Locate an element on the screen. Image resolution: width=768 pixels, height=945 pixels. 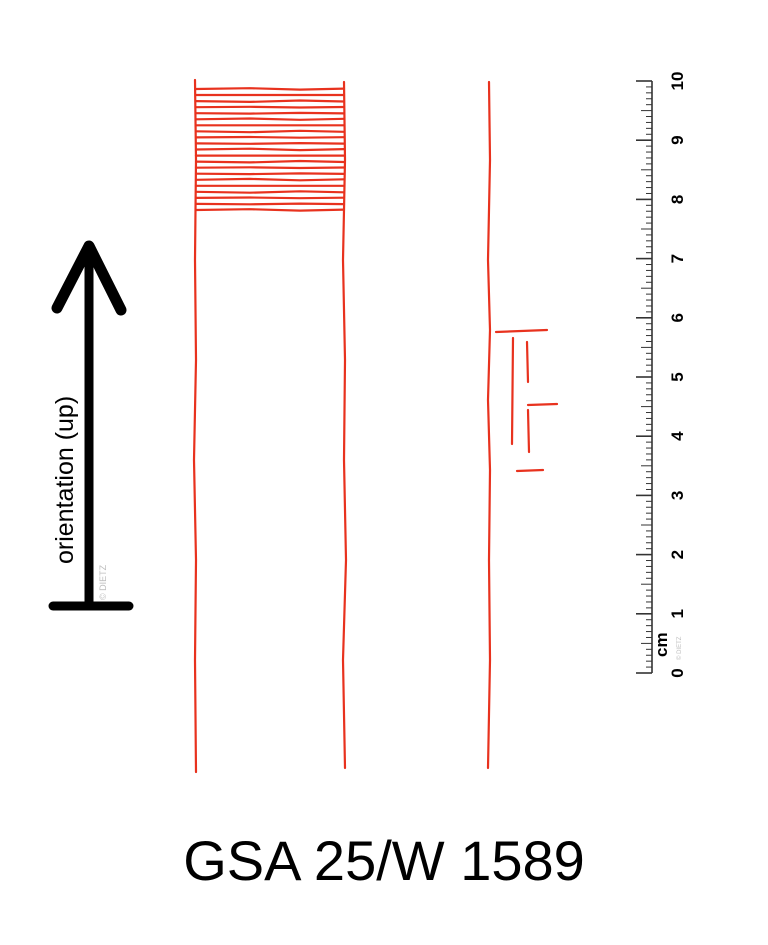
object-side-profile is located at coordinates (522, 425).